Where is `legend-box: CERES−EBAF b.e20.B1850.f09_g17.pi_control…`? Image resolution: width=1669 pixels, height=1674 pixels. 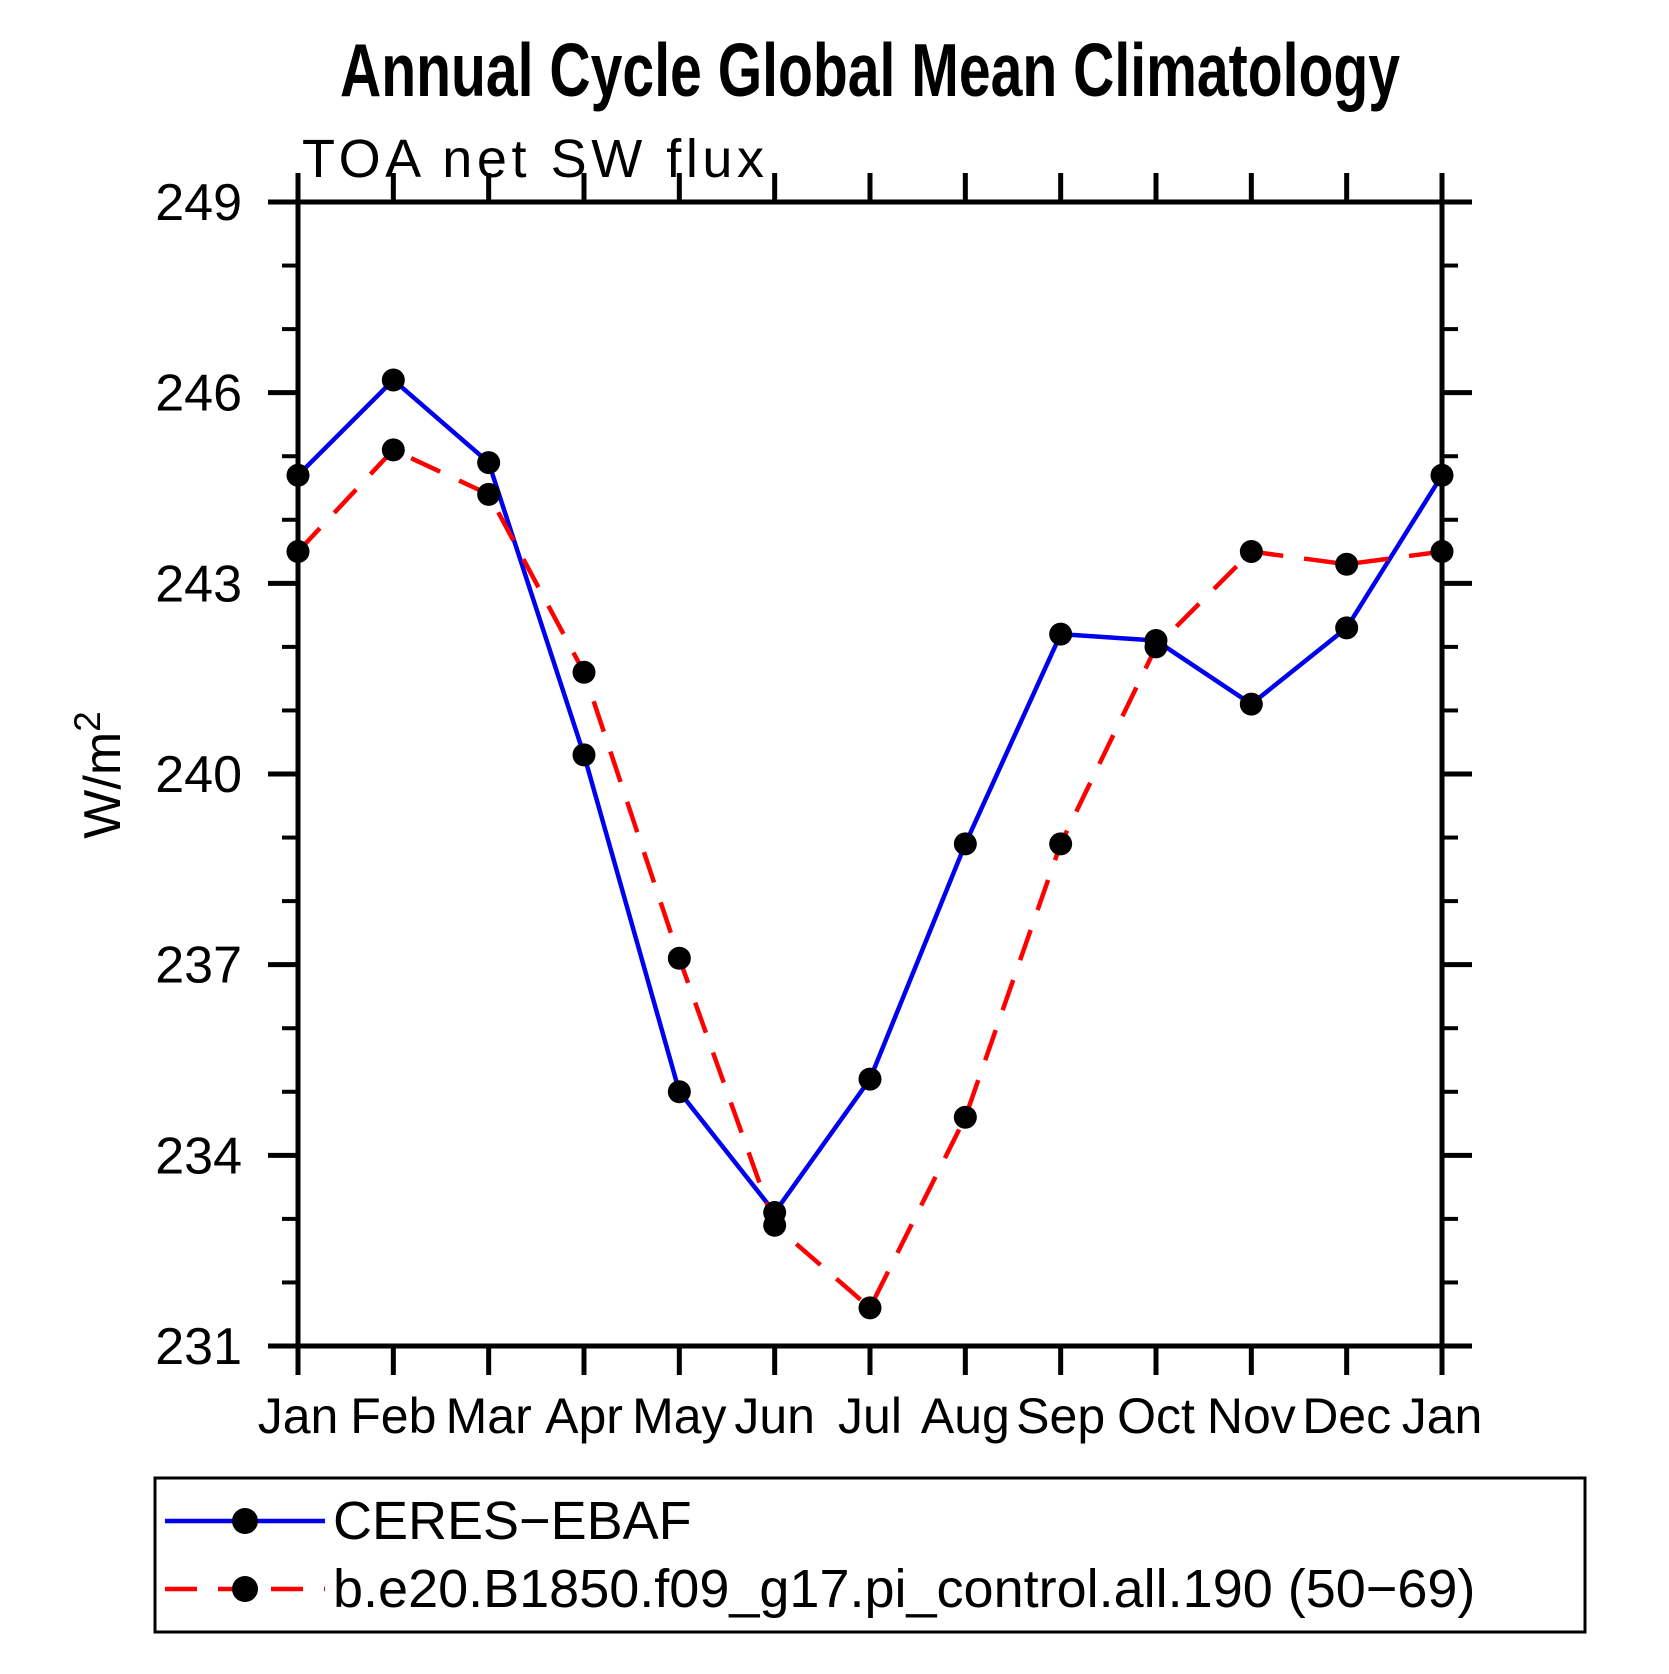 legend-box: CERES−EBAF b.e20.B1850.f09_g17.pi_control… is located at coordinates (870, 1555).